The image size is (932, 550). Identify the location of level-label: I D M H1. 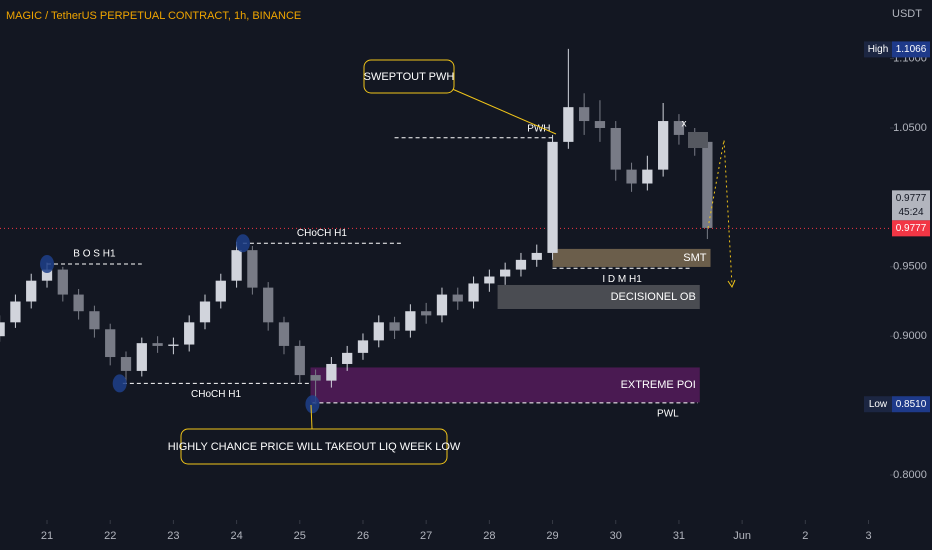
(622, 279).